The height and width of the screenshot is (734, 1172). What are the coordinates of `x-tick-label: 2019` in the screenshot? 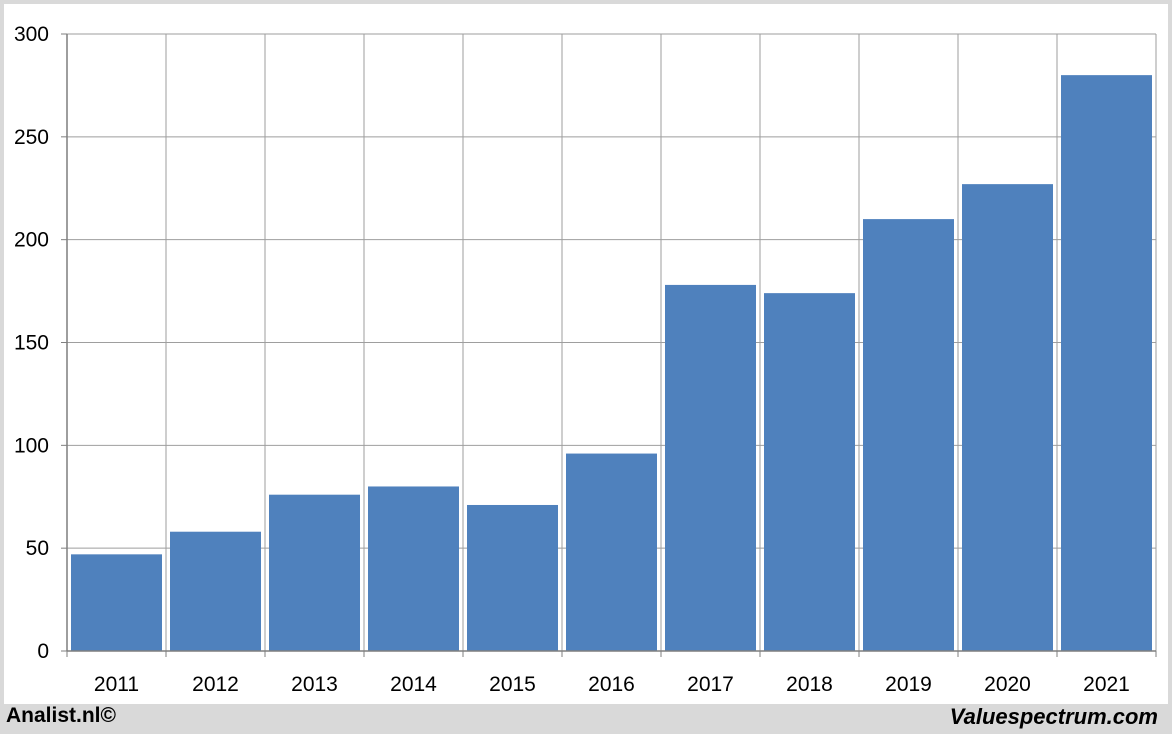 It's located at (908, 684).